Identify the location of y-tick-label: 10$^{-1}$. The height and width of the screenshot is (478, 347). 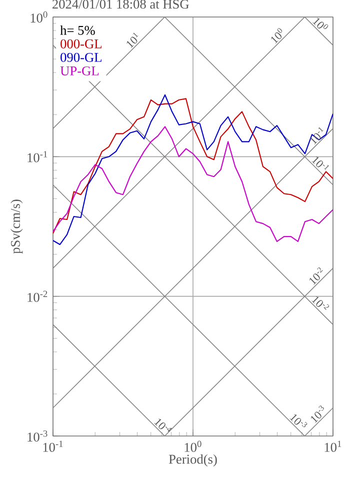
(38, 156).